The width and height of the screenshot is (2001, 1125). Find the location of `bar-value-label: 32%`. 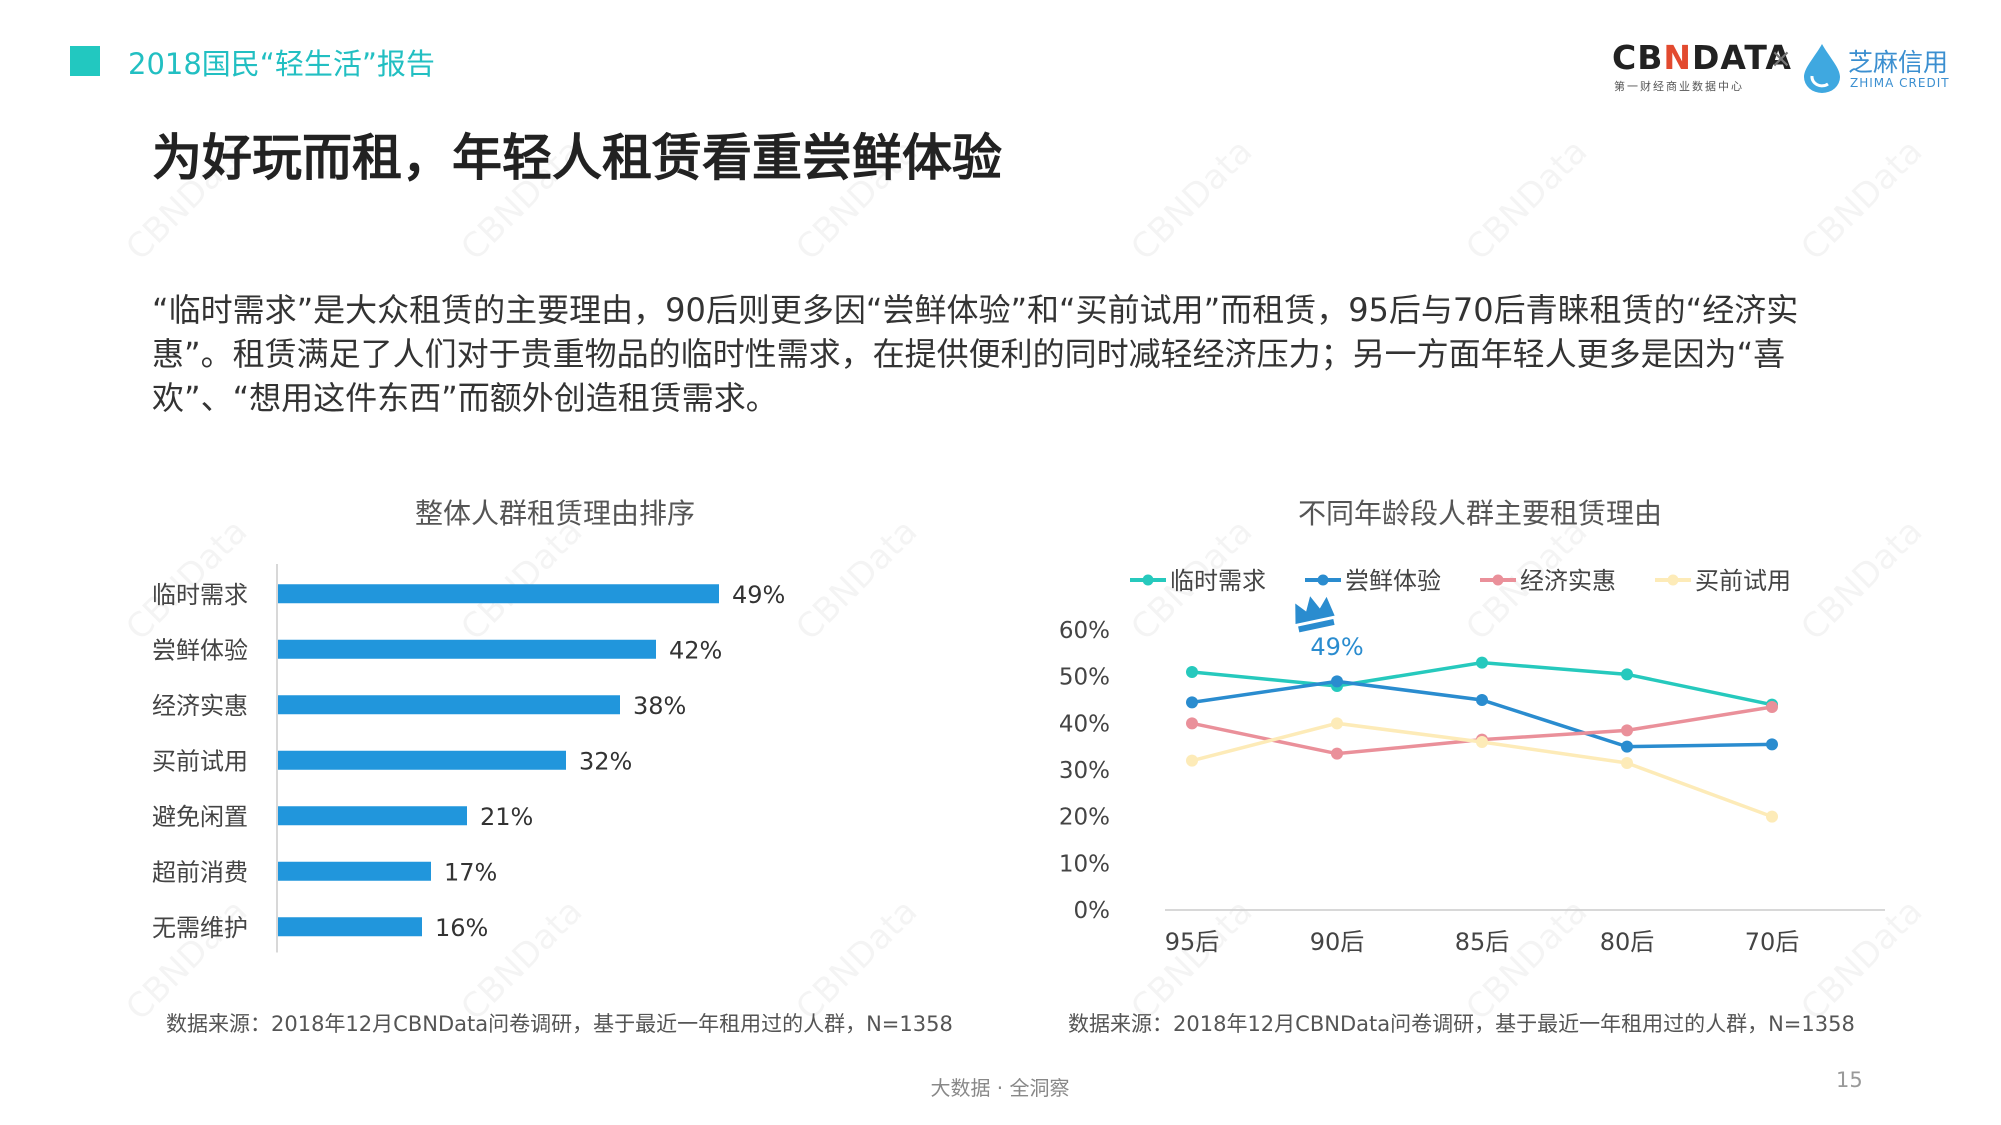

bar-value-label: 32% is located at coordinates (605, 761).